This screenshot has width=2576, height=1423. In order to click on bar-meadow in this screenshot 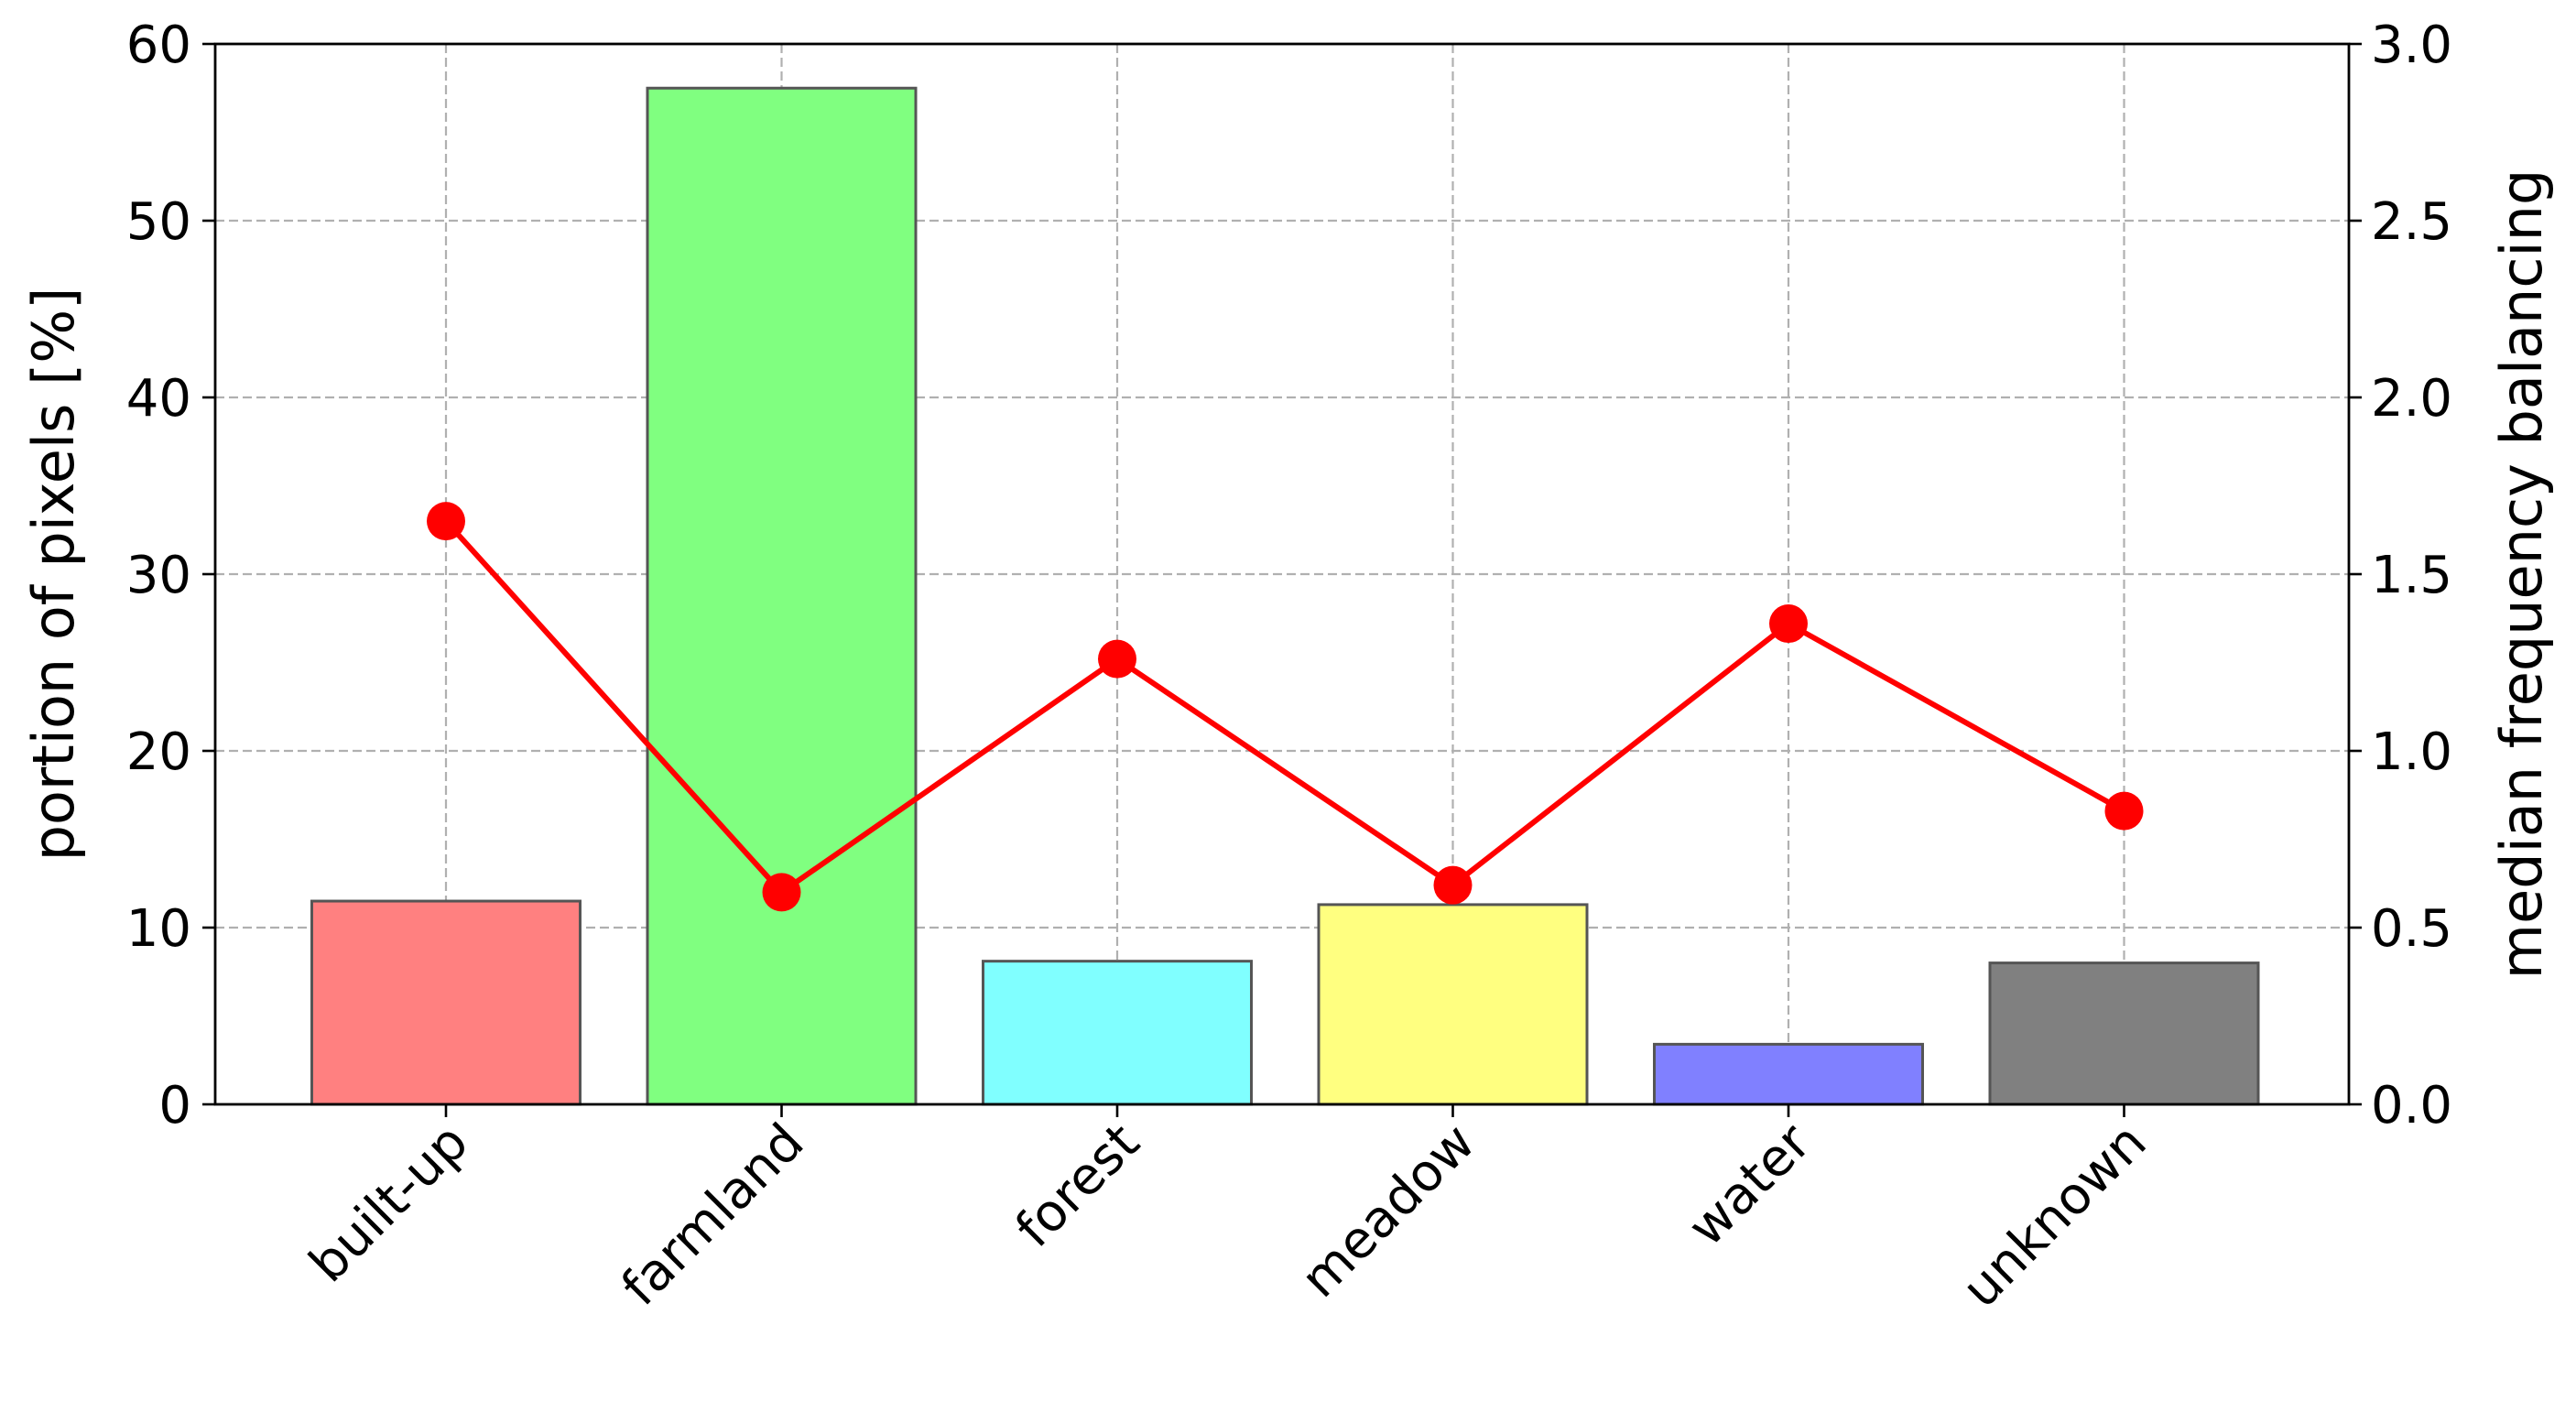, I will do `click(1453, 1005)`.